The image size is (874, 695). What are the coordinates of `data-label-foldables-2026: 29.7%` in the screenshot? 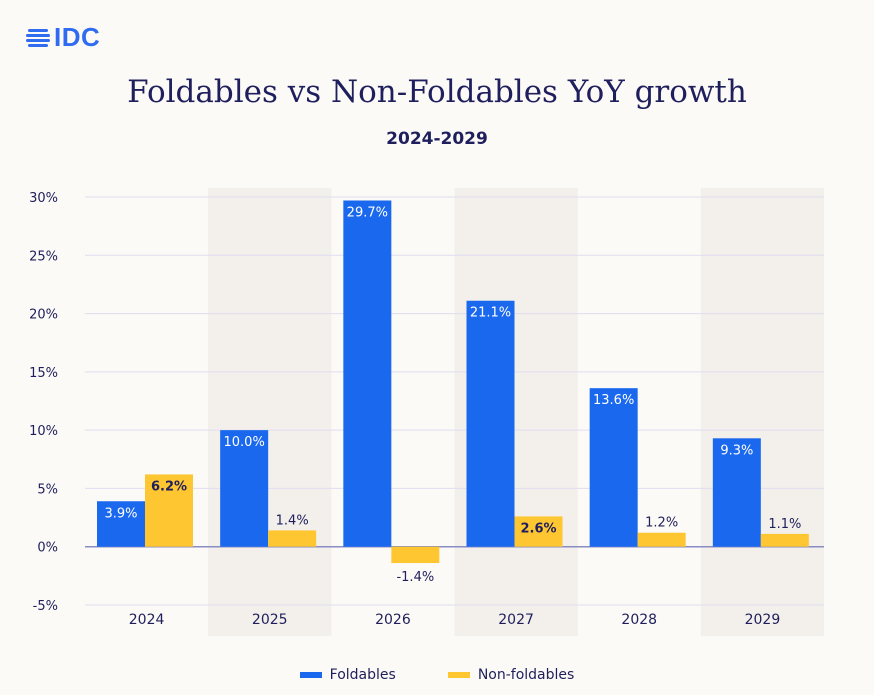 It's located at (367, 212).